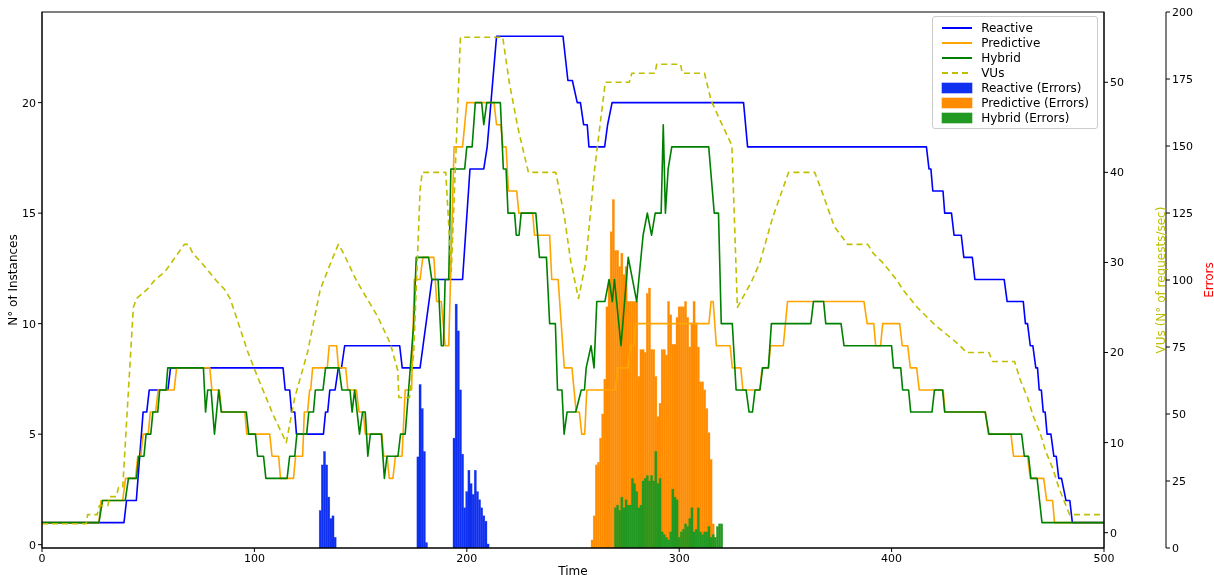 This screenshot has width=1214, height=575. What do you see at coordinates (1182, 12) in the screenshot?
I see `y3-tick-label: 200` at bounding box center [1182, 12].